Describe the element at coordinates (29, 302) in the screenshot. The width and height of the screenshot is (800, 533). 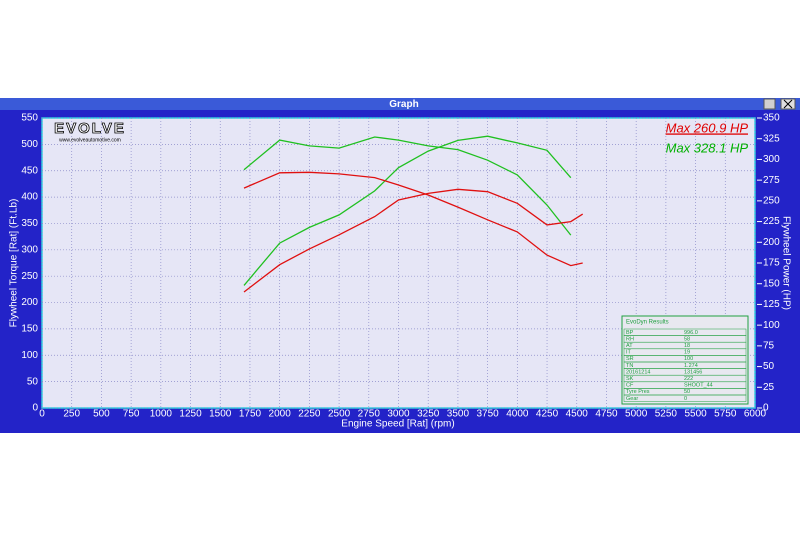
I see `y-tick-label: 200` at that location.